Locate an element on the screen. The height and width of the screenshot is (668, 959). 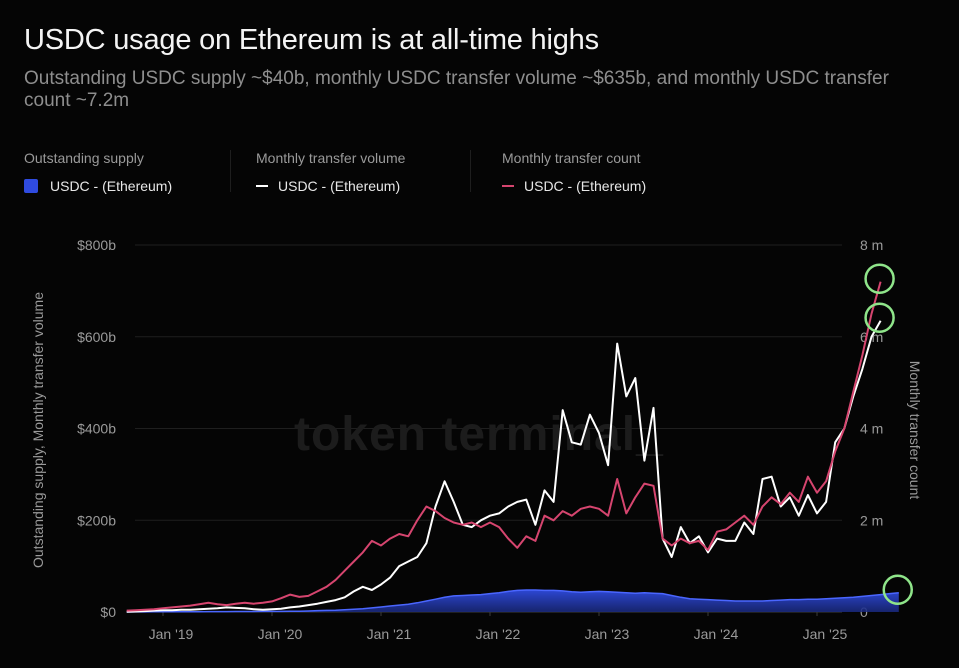
legend-transfer-count: Monthly transfer count USDC - (Ethereum) is located at coordinates (574, 172).